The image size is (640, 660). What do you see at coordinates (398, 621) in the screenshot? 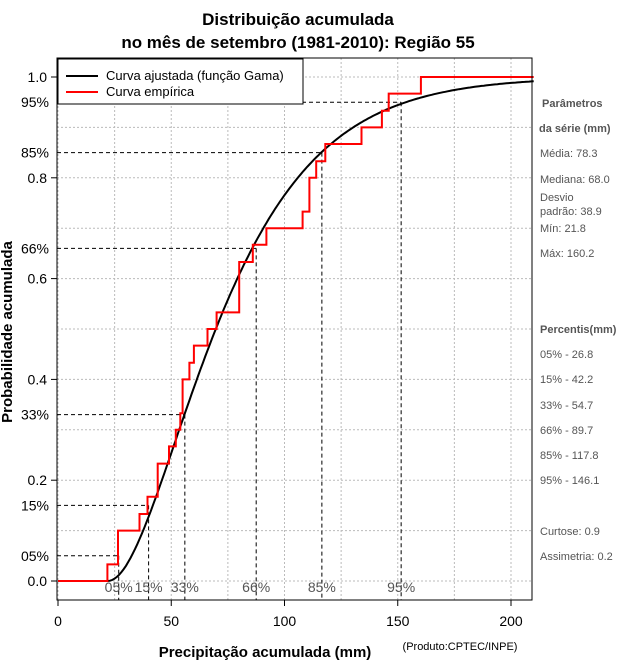
I see `x-tick-label: 150` at bounding box center [398, 621].